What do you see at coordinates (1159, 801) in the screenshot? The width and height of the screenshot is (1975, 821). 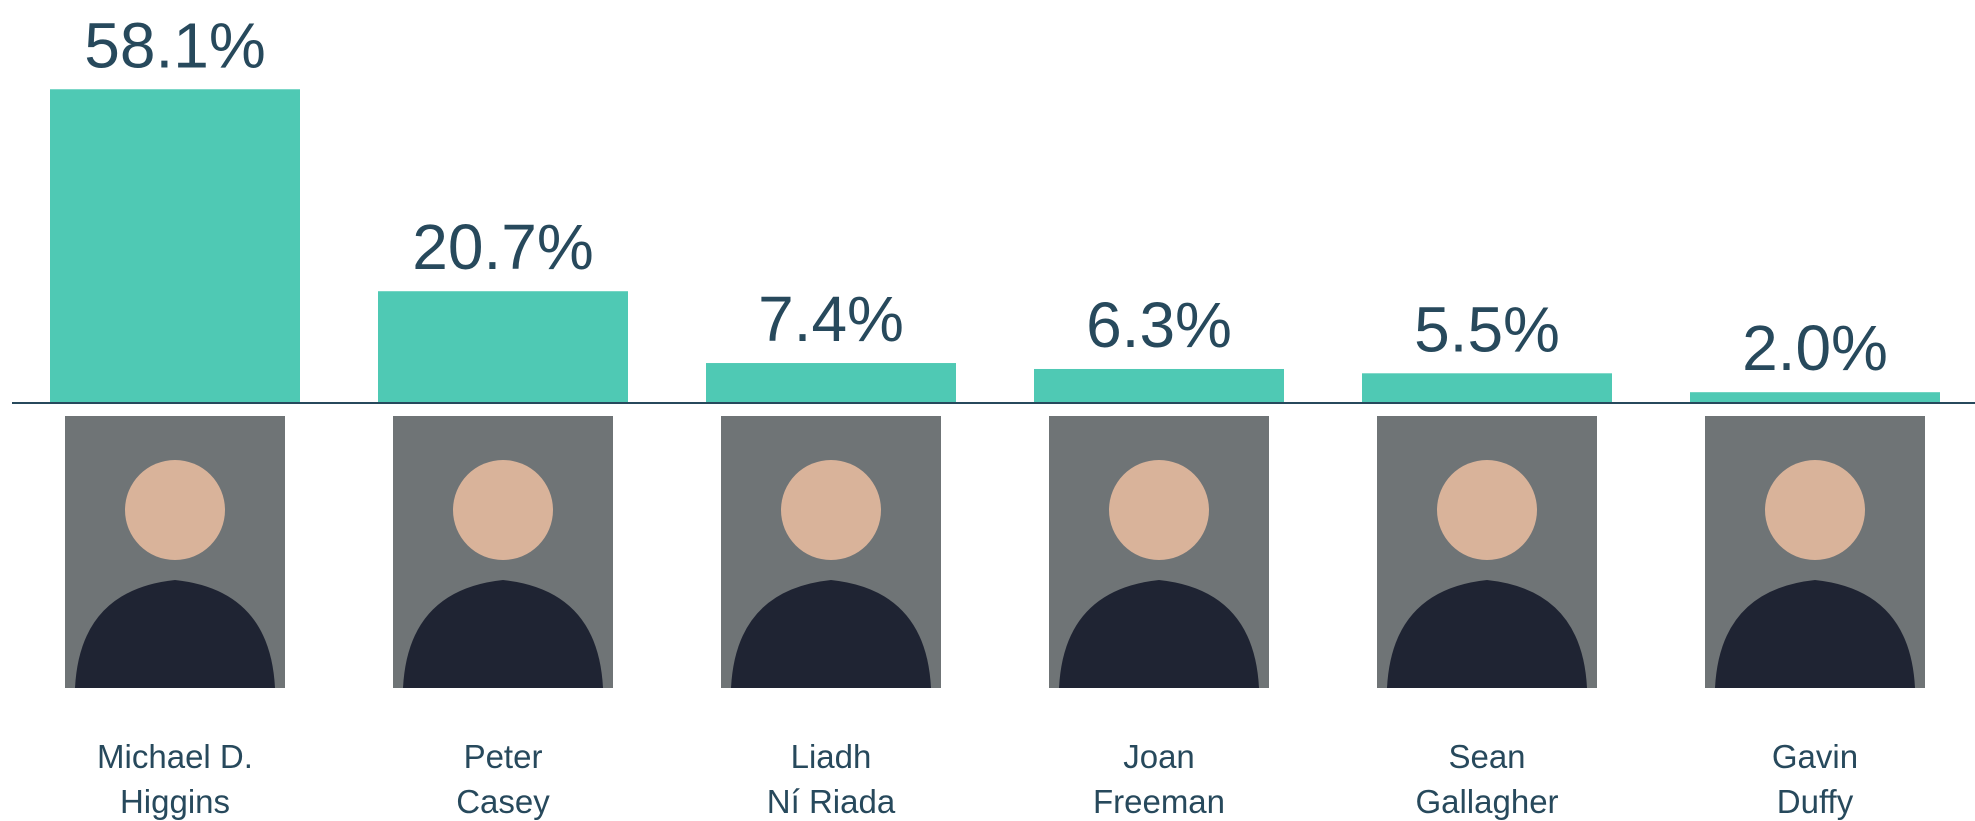 I see `candidate-name: Freeman` at bounding box center [1159, 801].